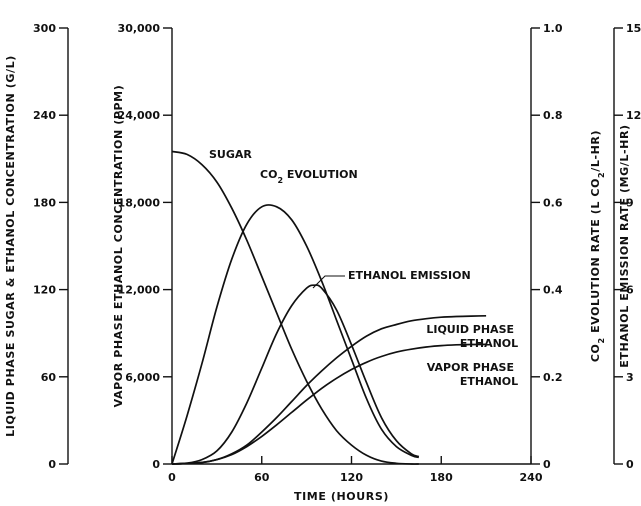 Image resolution: width=641 pixels, height=506 pixels. Describe the element at coordinates (44, 202) in the screenshot. I see `sugar-tick-label: 180` at that location.